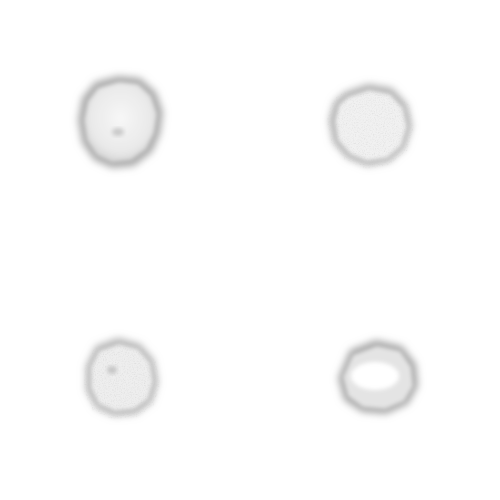  What do you see at coordinates (378, 377) in the screenshot?
I see `blob-bottom-right` at bounding box center [378, 377].